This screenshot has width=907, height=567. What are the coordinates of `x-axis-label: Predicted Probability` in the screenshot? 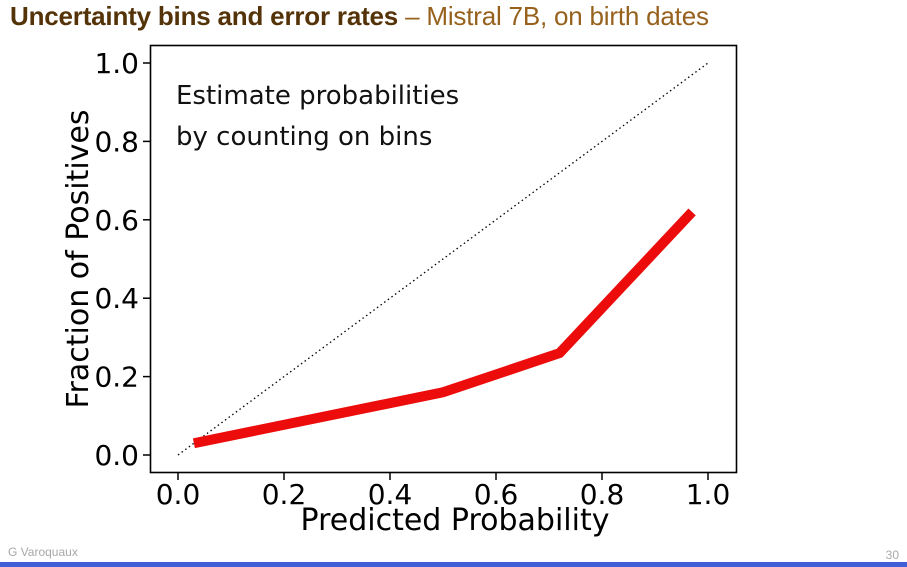 It's located at (455, 520).